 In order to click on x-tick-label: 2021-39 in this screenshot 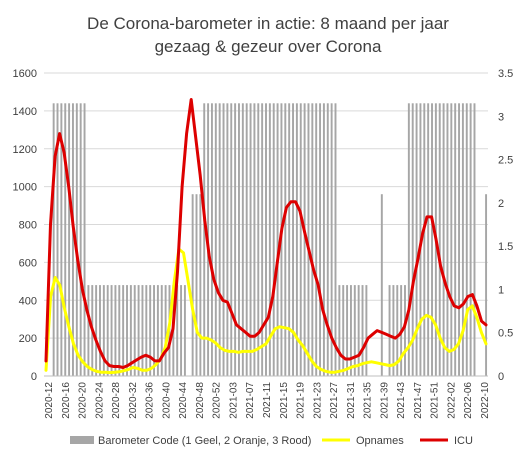, I will do `click(384, 400)`.